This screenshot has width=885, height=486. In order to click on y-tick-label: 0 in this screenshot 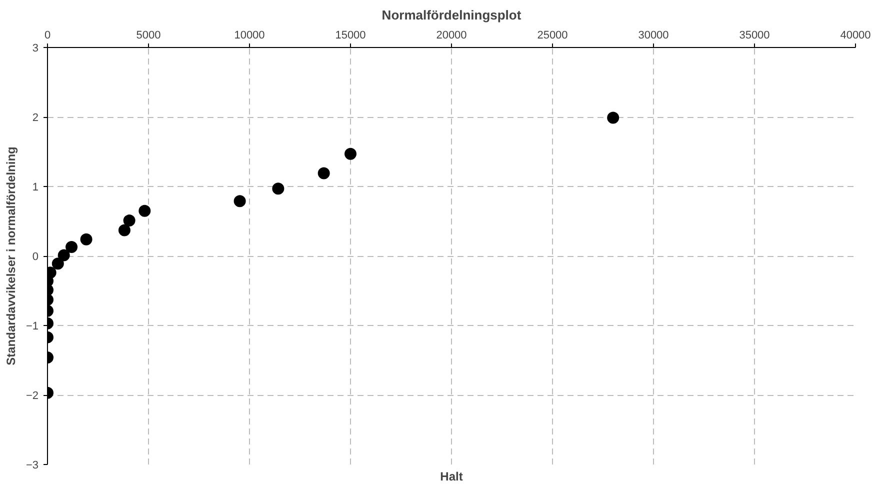, I will do `click(35, 257)`.